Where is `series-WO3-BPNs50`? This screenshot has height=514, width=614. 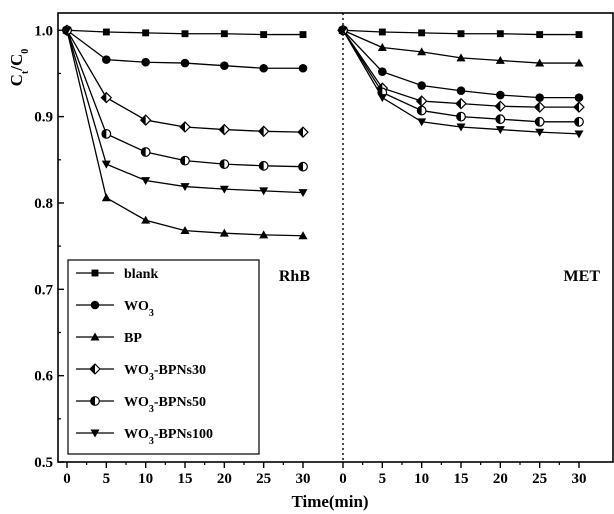
series-WO3-BPNs50 is located at coordinates (185, 98).